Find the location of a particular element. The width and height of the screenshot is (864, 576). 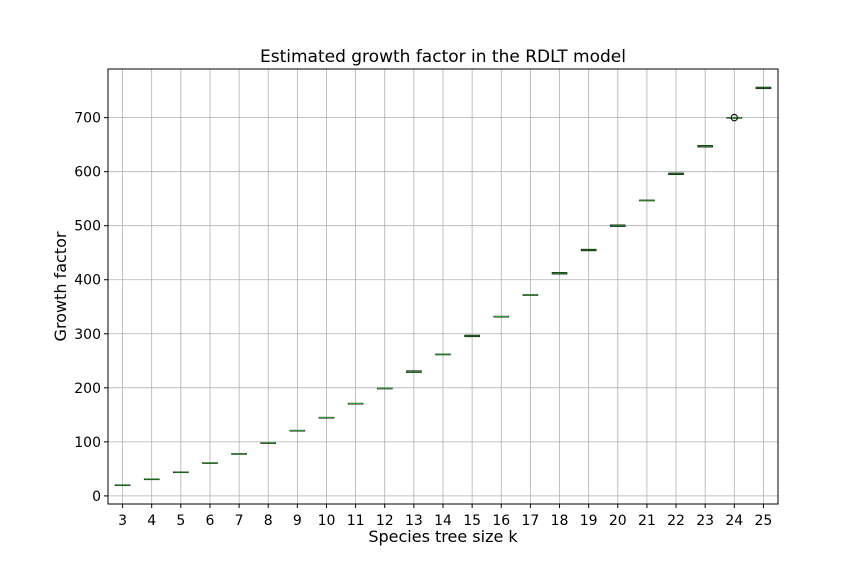

x-tick-label: 3 is located at coordinates (122, 521).